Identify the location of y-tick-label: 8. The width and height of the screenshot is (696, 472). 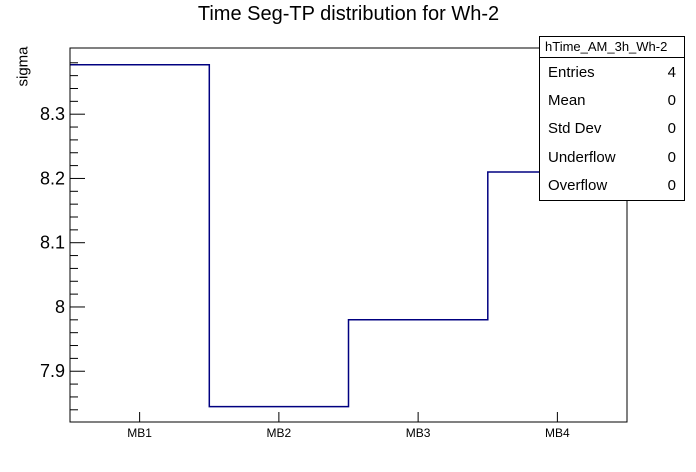
(60, 307).